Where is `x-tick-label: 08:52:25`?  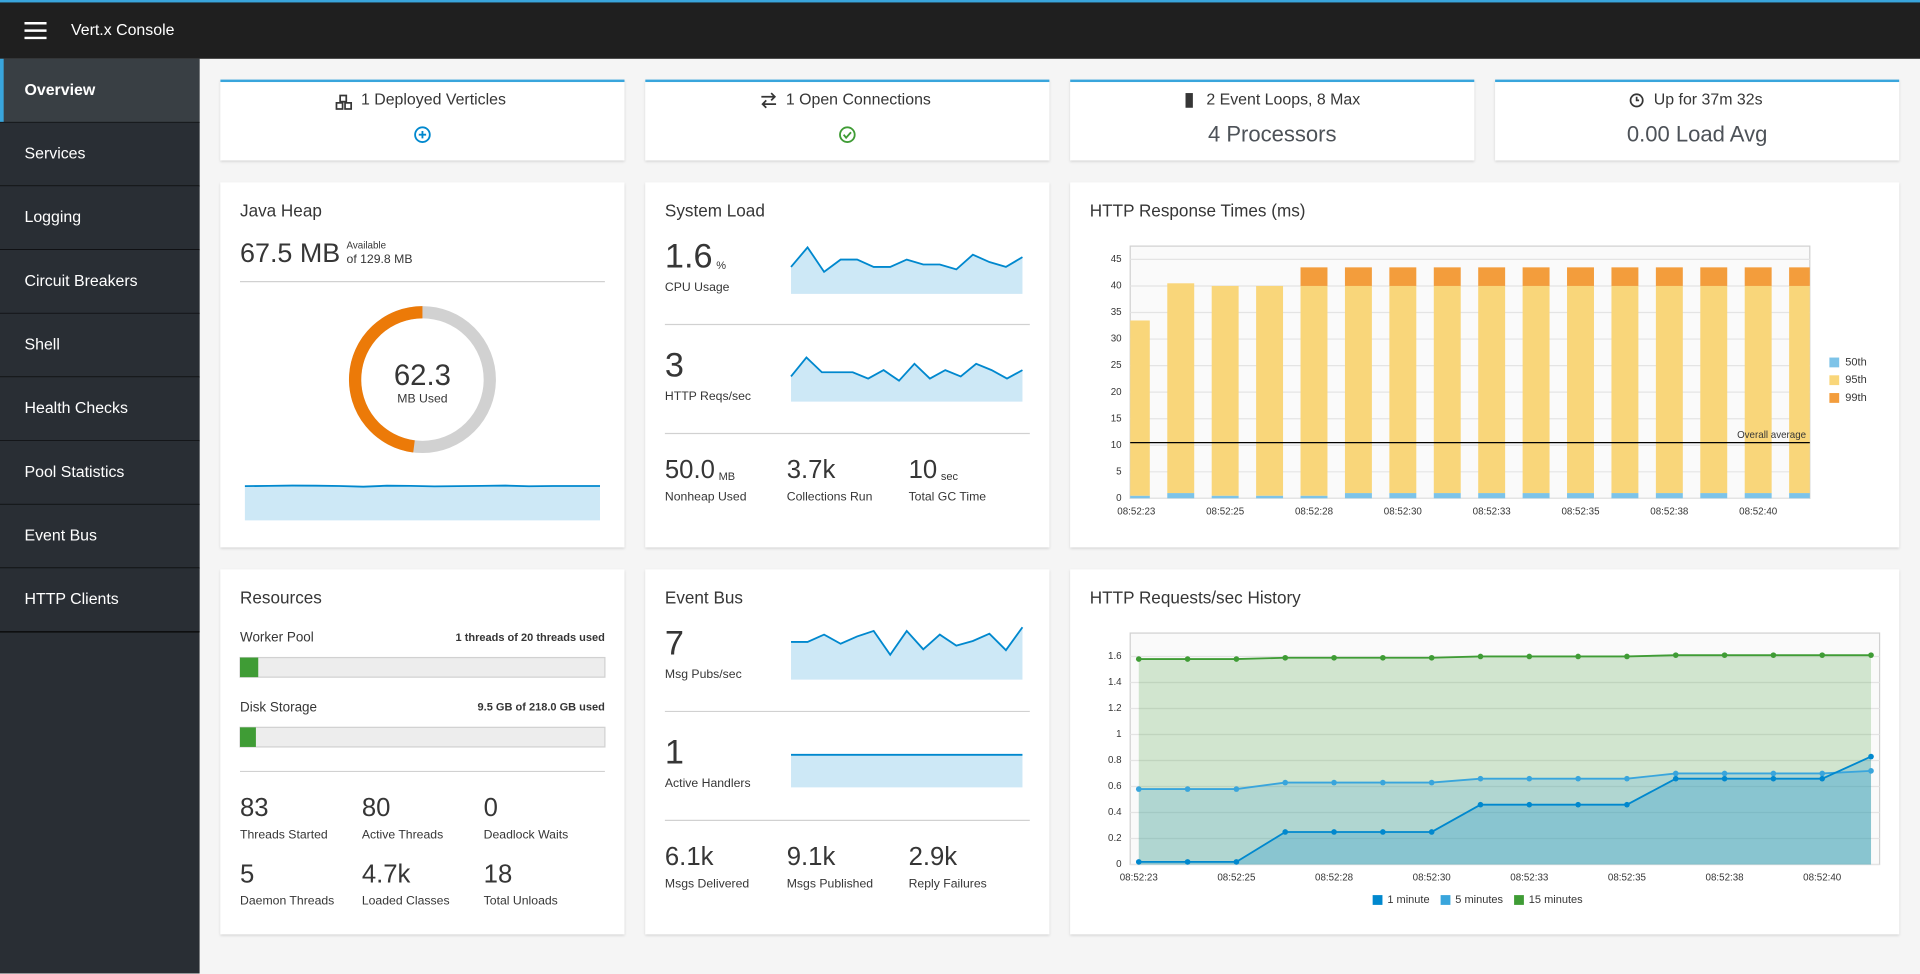 x-tick-label: 08:52:25 is located at coordinates (1225, 511).